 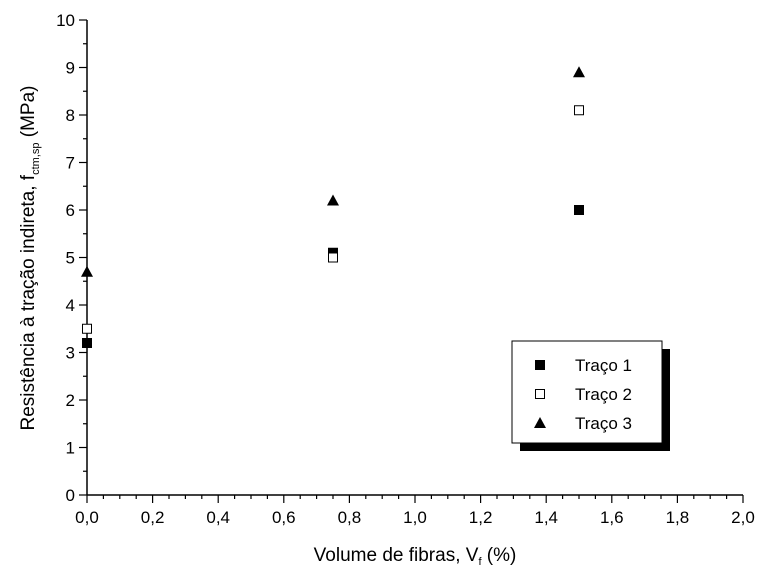 I want to click on legend: Traço 1 Traço 2 Traço 3, so click(x=590, y=395).